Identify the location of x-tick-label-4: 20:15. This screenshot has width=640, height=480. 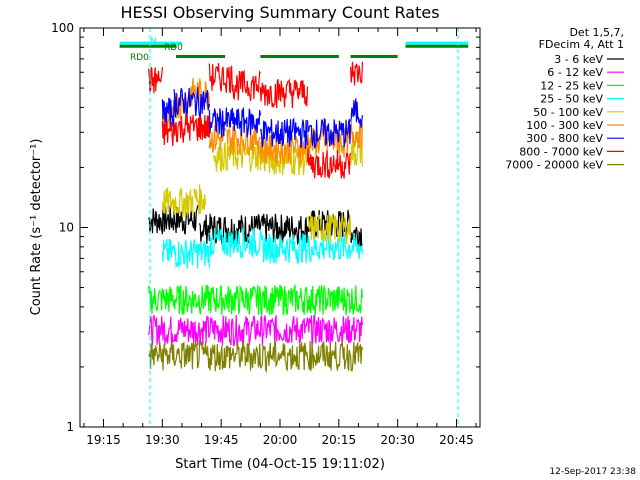
(339, 440).